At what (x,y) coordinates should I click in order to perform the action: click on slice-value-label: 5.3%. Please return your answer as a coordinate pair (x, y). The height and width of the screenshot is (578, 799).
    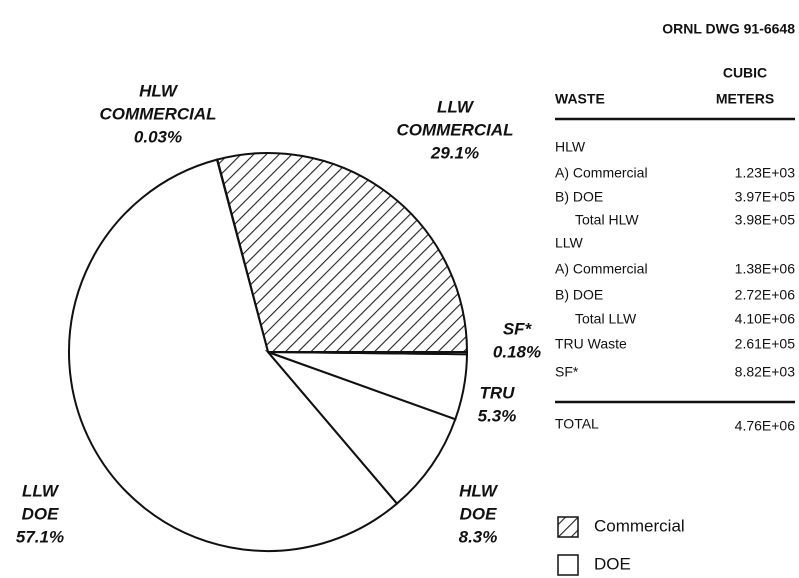
    Looking at the image, I should click on (497, 415).